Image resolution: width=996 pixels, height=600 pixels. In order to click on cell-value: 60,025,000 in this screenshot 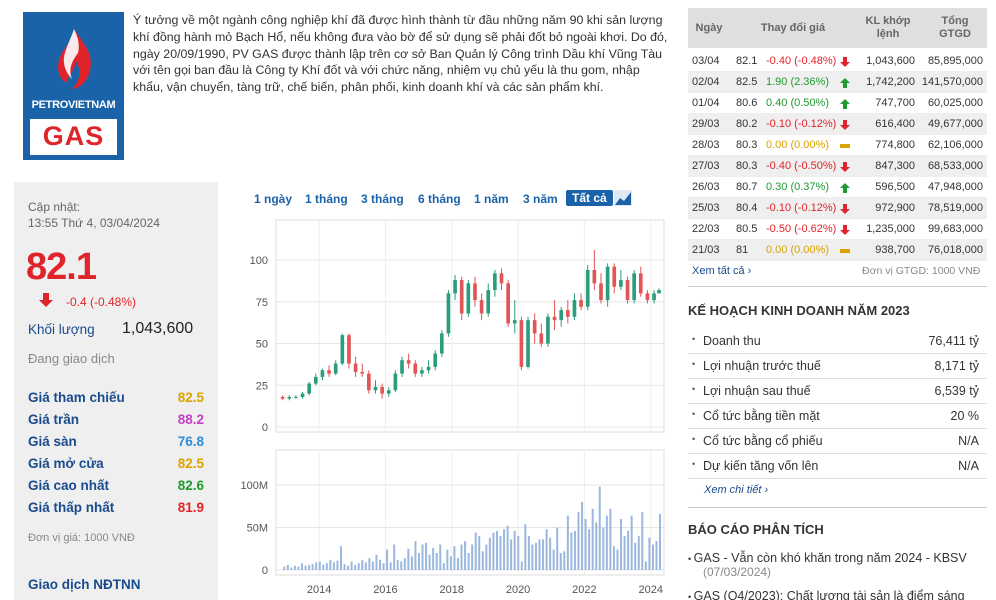, I will do `click(955, 103)`.